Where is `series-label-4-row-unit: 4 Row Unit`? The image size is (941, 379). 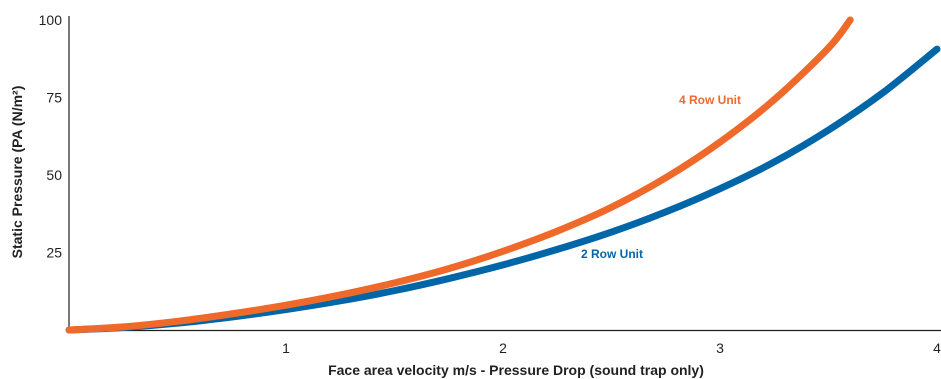
series-label-4-row-unit: 4 Row Unit is located at coordinates (710, 100).